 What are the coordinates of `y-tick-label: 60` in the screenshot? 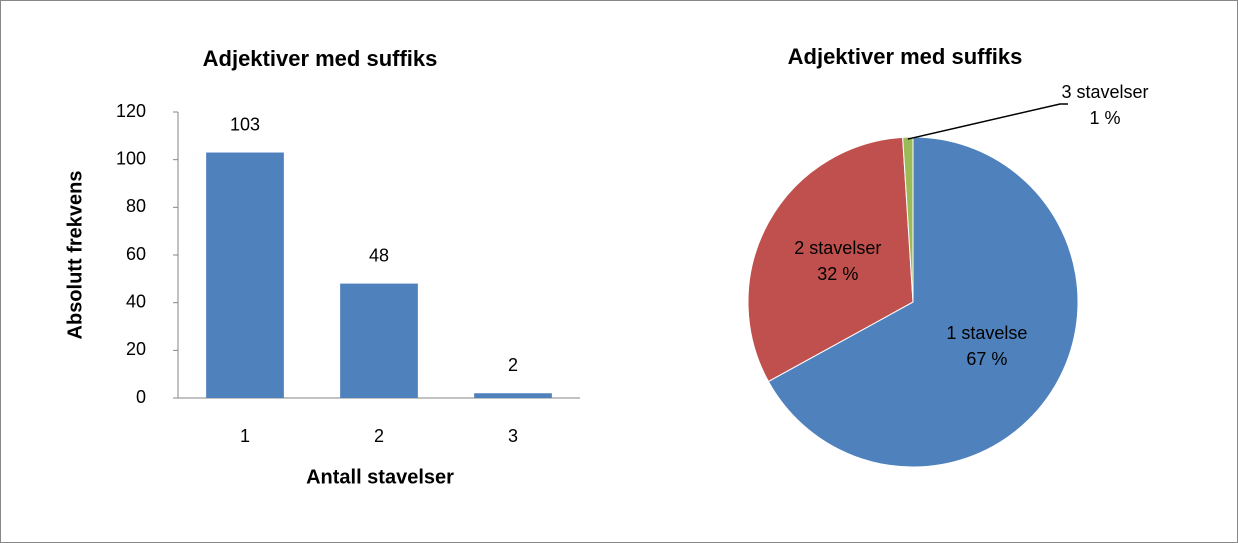 It's located at (136, 254).